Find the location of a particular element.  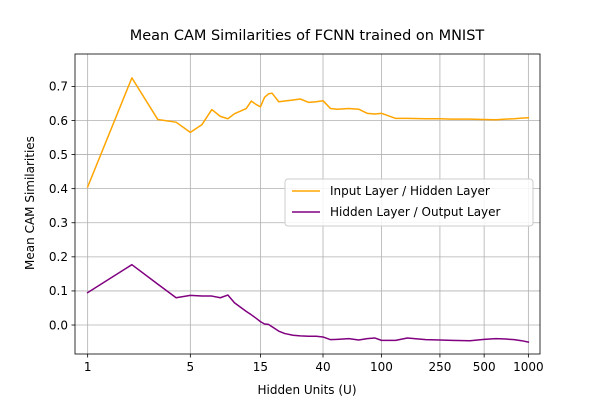

x-tick-label: 40 is located at coordinates (322, 367).